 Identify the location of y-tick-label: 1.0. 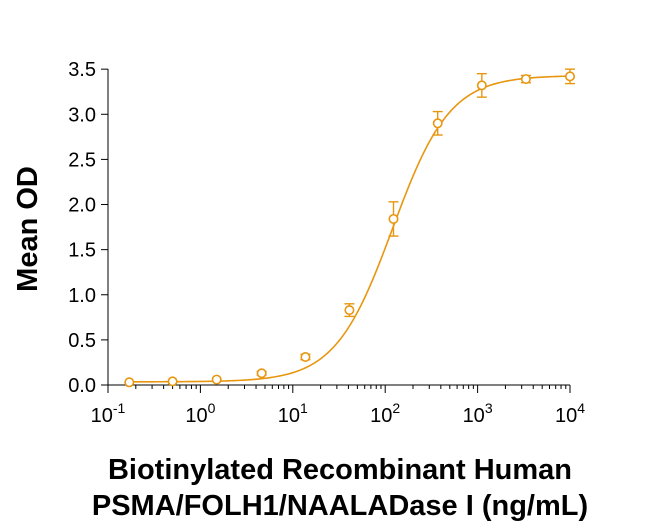
(82, 296).